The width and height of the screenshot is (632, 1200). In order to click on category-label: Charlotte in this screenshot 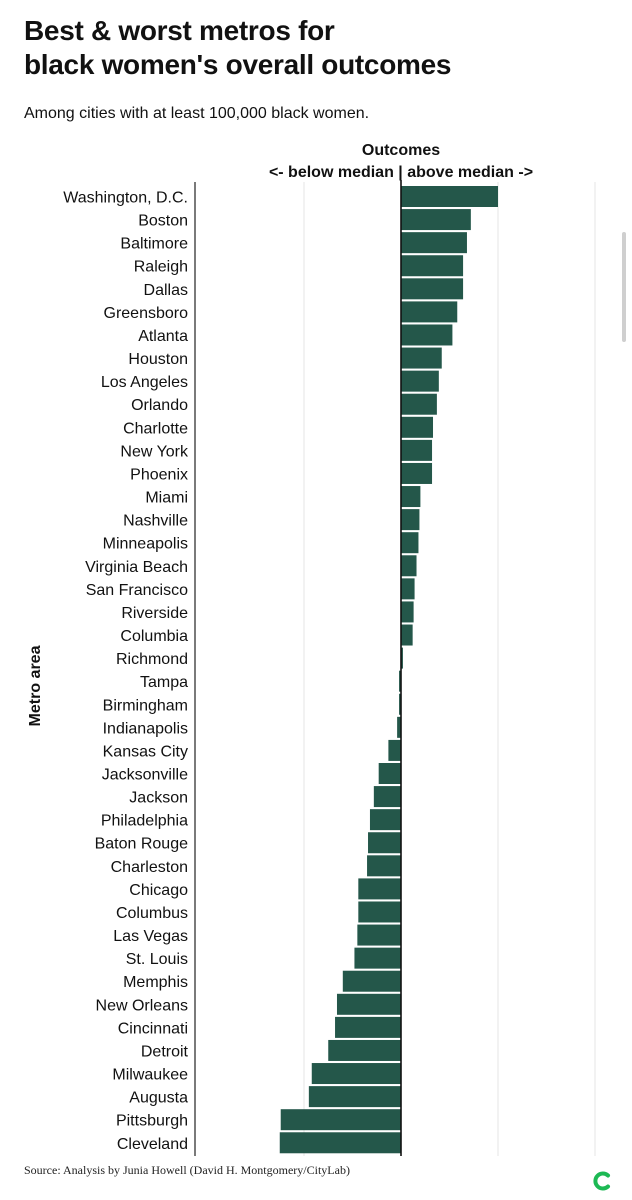, I will do `click(155, 428)`.